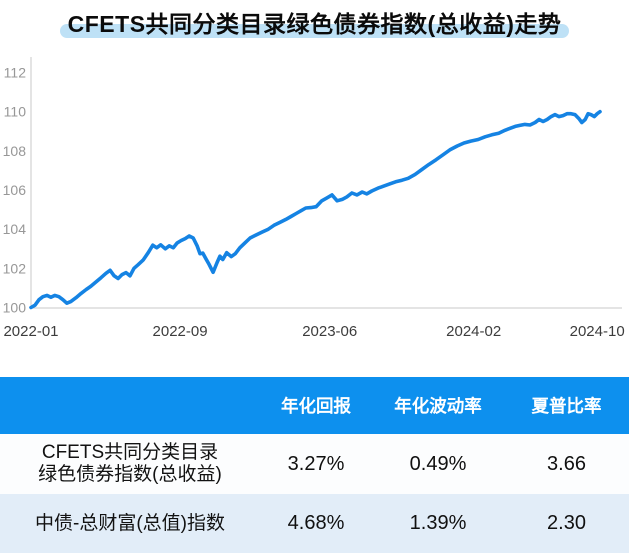 This screenshot has height=553, width=629. I want to click on y-tick-label: 100, so click(15, 308).